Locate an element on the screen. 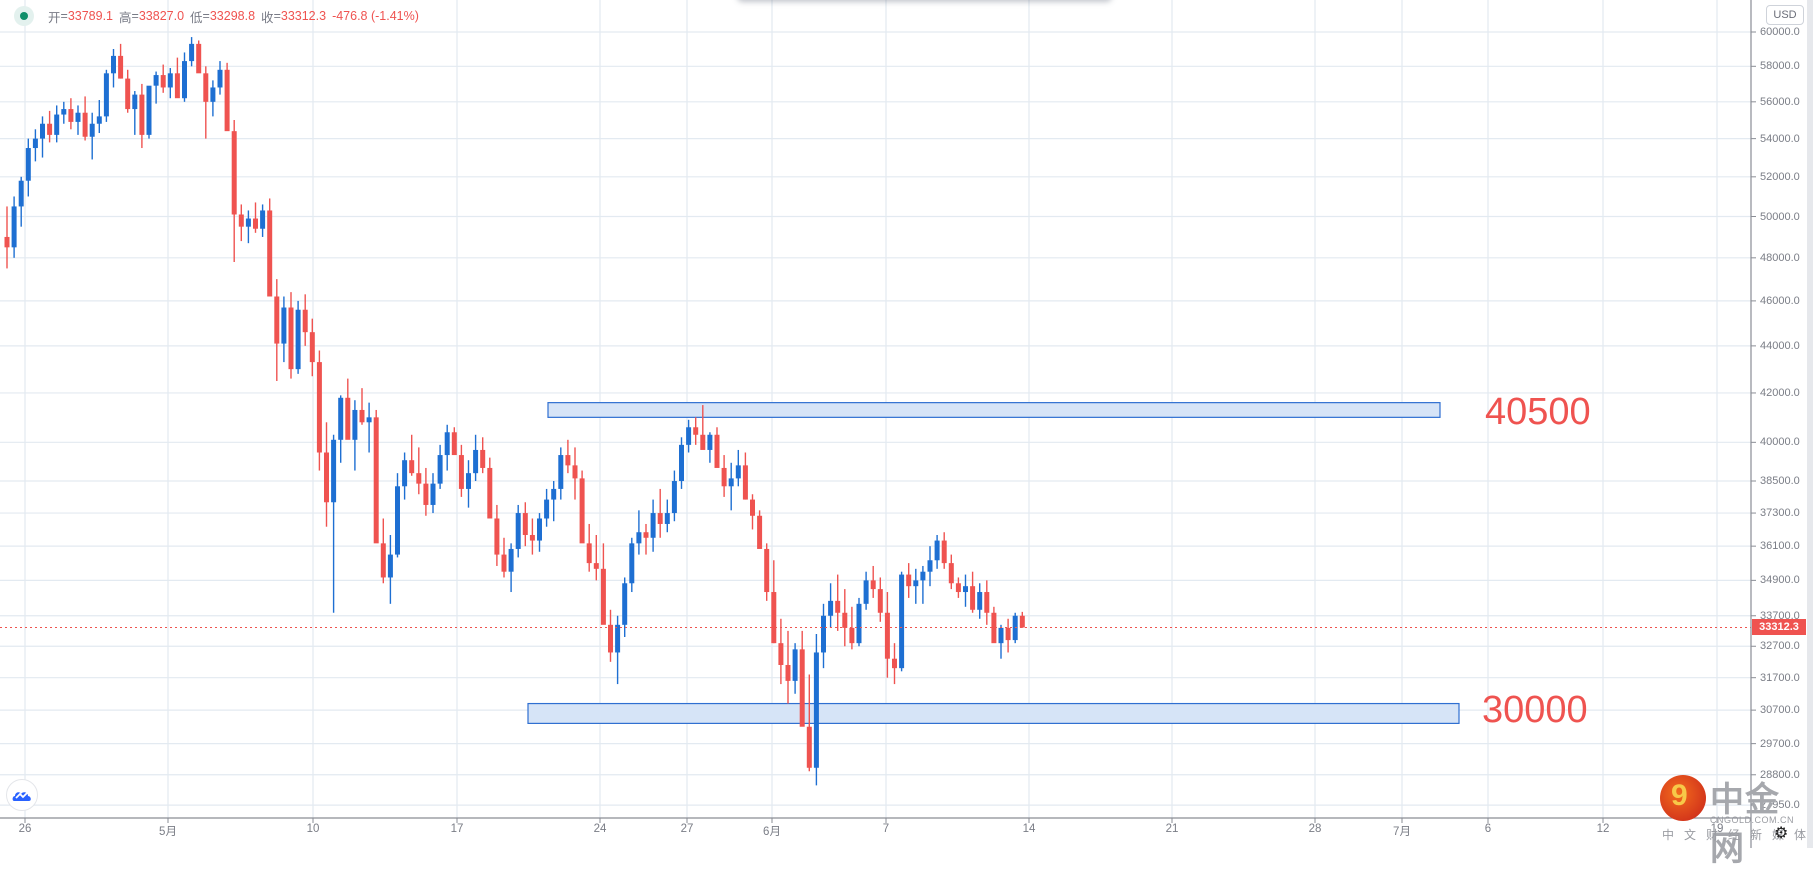 This screenshot has height=870, width=1816. time-tick-label: 10 is located at coordinates (313, 829).